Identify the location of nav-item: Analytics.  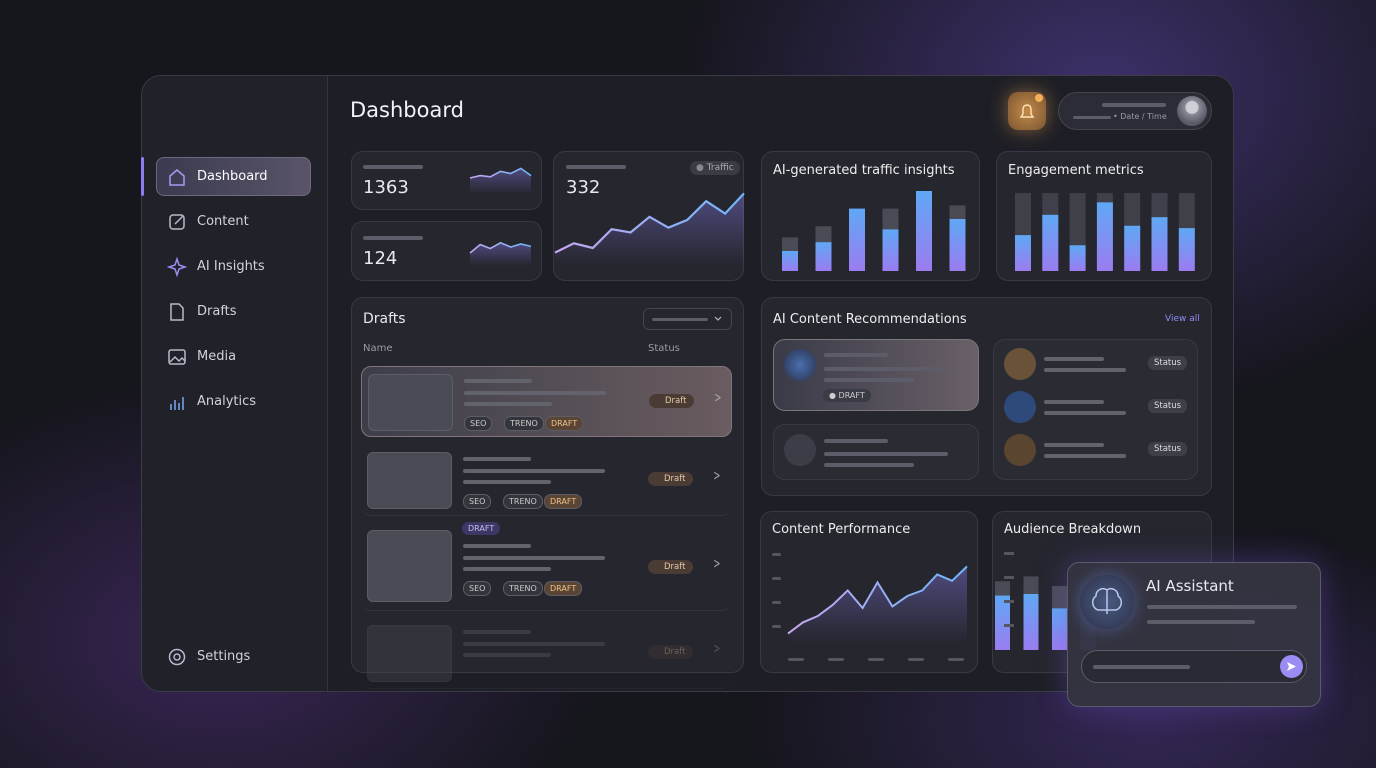
(227, 401).